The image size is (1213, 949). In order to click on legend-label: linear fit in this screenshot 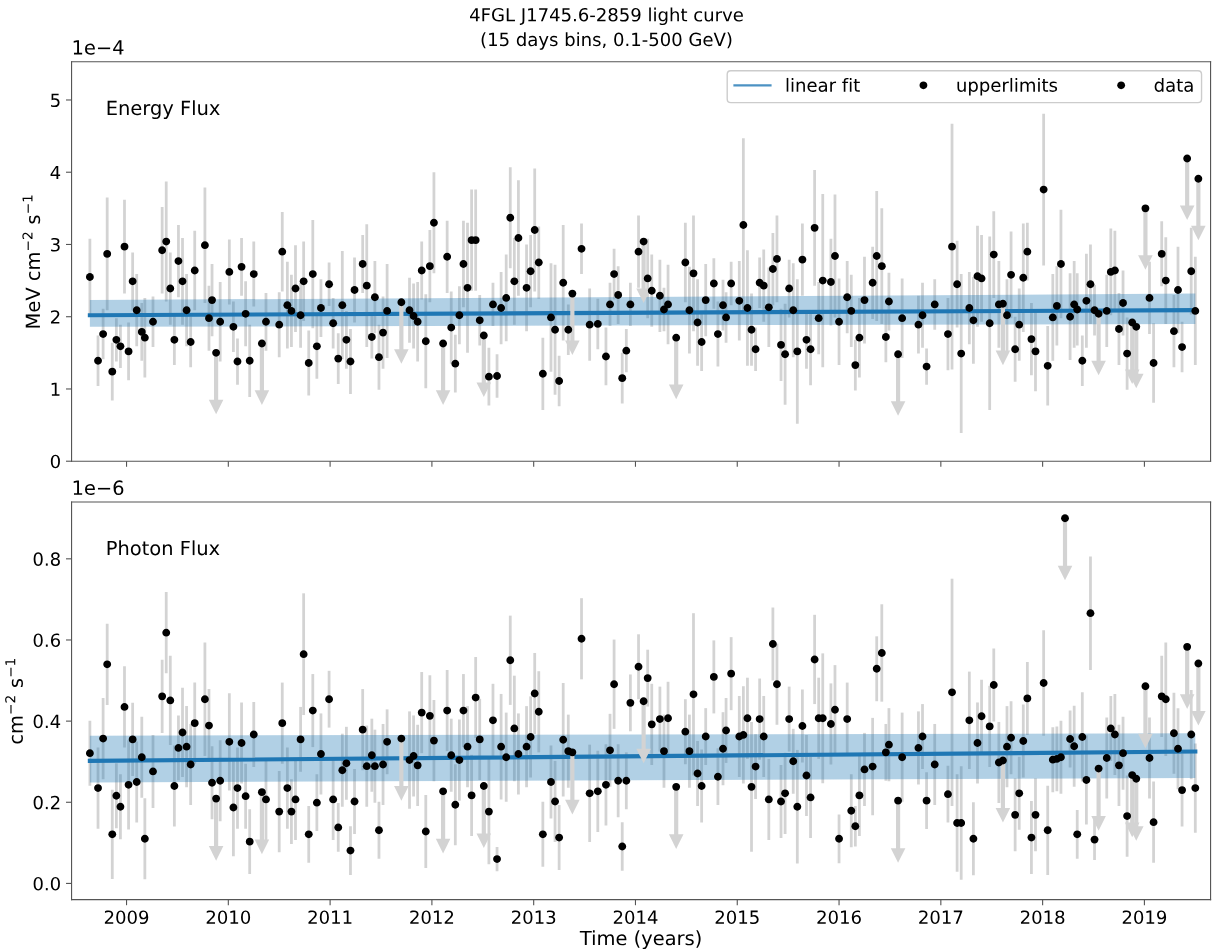, I will do `click(823, 84)`.